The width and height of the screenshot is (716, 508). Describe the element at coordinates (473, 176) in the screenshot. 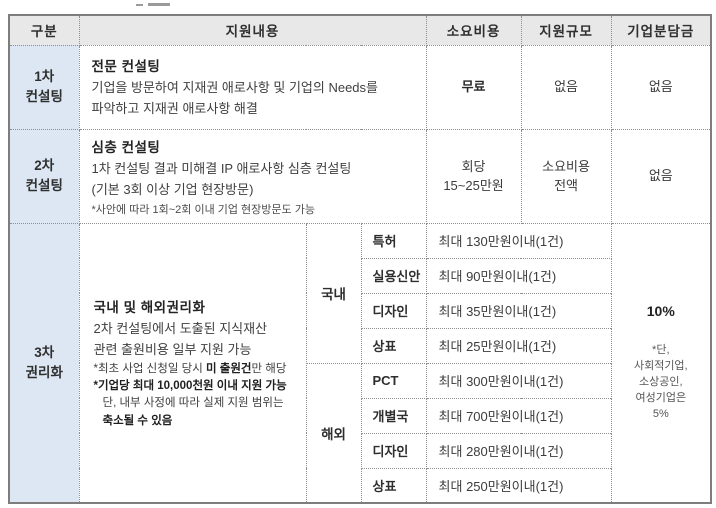

I see `cost-cell: 회당 15~25만원` at that location.